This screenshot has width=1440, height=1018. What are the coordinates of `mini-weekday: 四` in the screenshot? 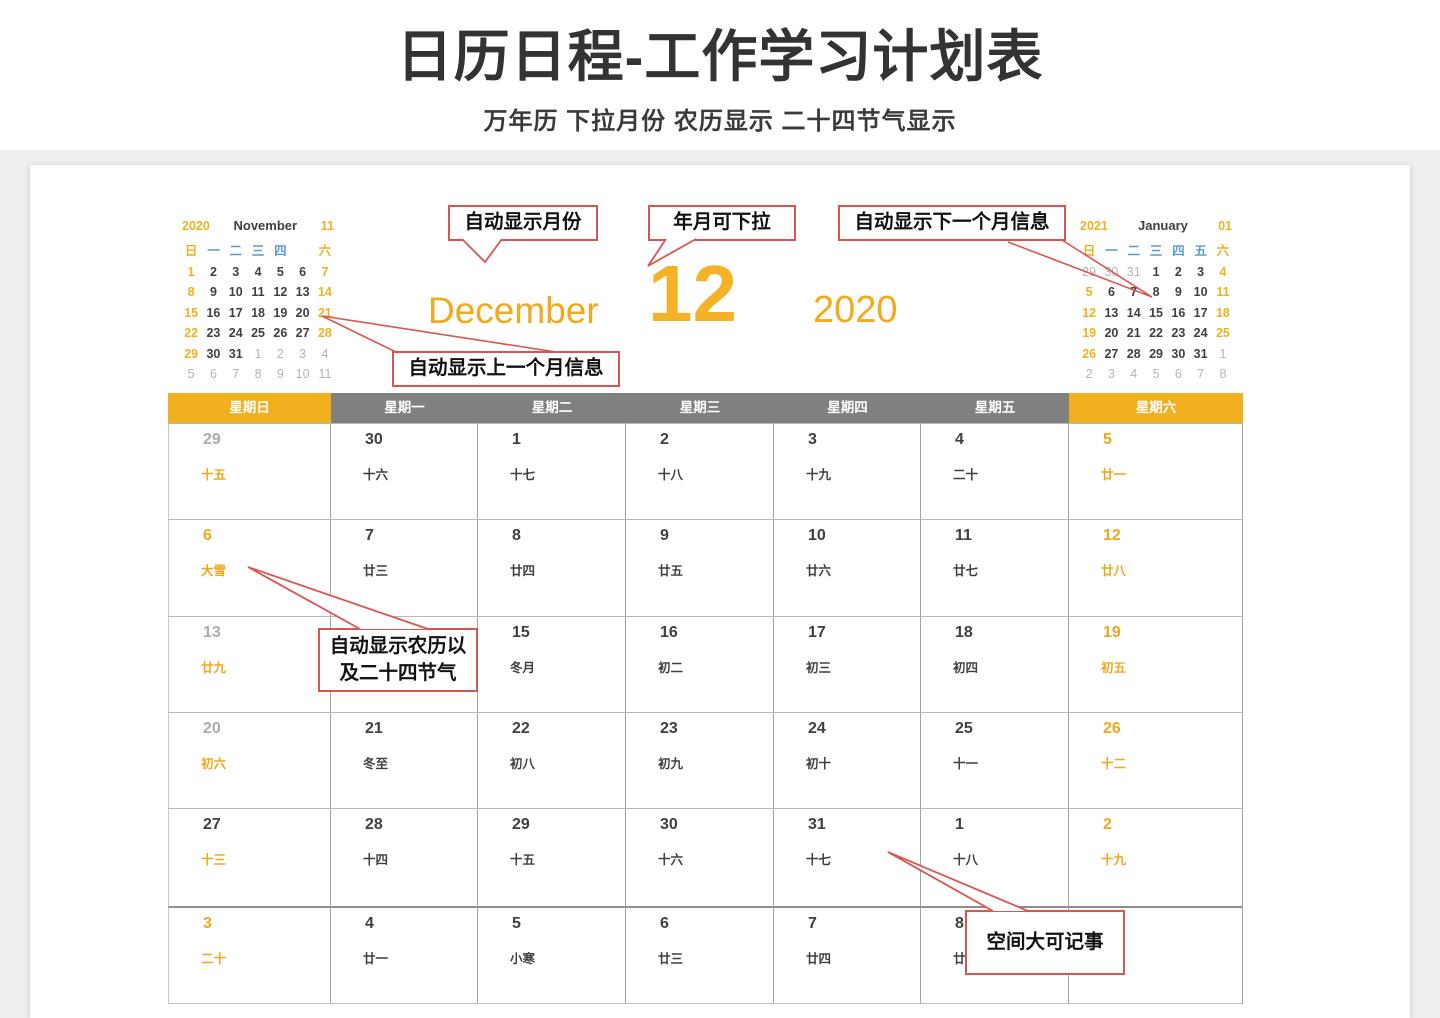 It's located at (280, 251).